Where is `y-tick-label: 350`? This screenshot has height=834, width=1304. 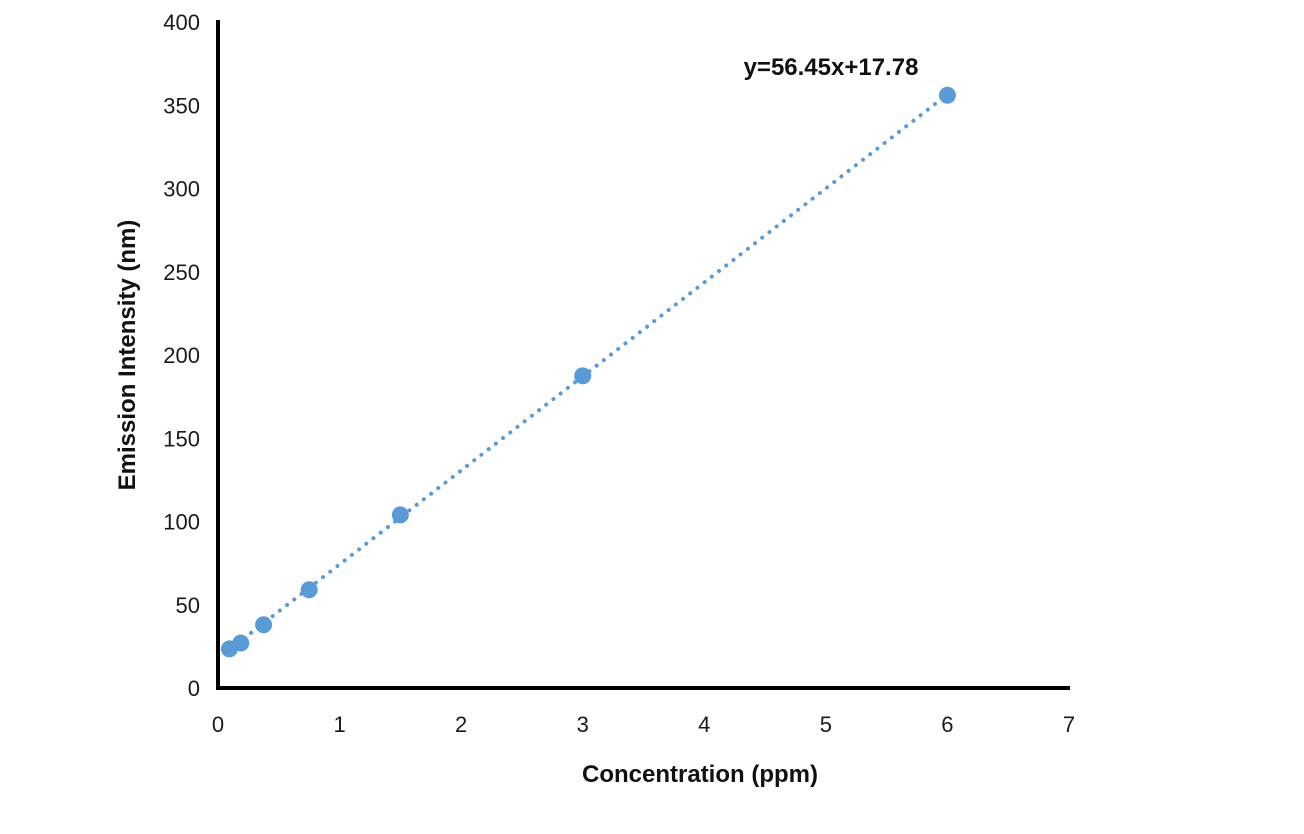
y-tick-label: 350 is located at coordinates (181, 105).